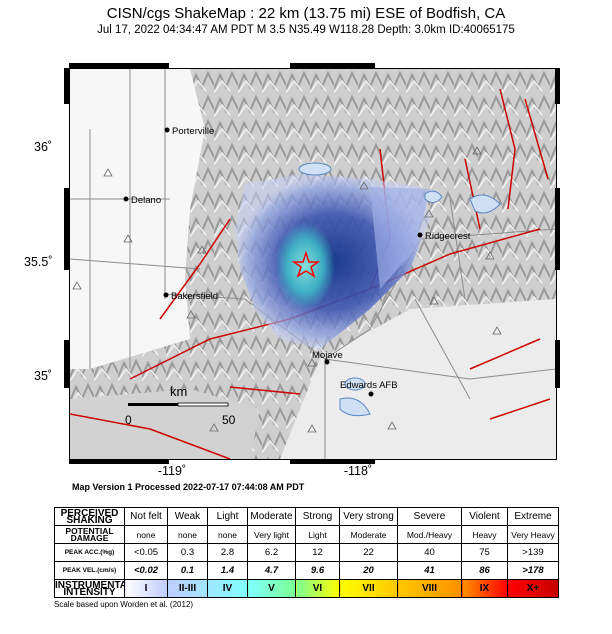  What do you see at coordinates (420, 235) in the screenshot?
I see `city-dot-ridgecrest` at bounding box center [420, 235].